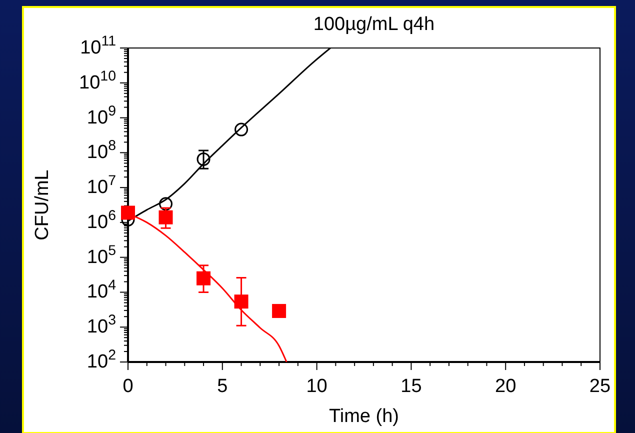 The width and height of the screenshot is (635, 433). Describe the element at coordinates (101, 115) in the screenshot. I see `y-tick-label: 10$^{9}$` at that location.